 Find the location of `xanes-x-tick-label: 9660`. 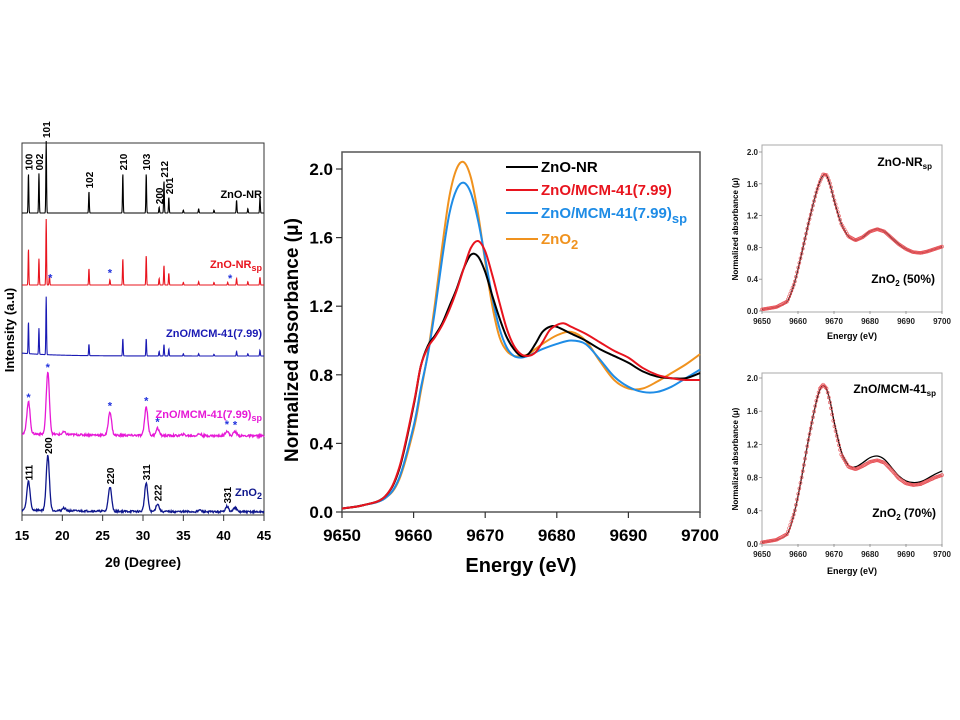

xanes-x-tick-label: 9660 is located at coordinates (414, 535).